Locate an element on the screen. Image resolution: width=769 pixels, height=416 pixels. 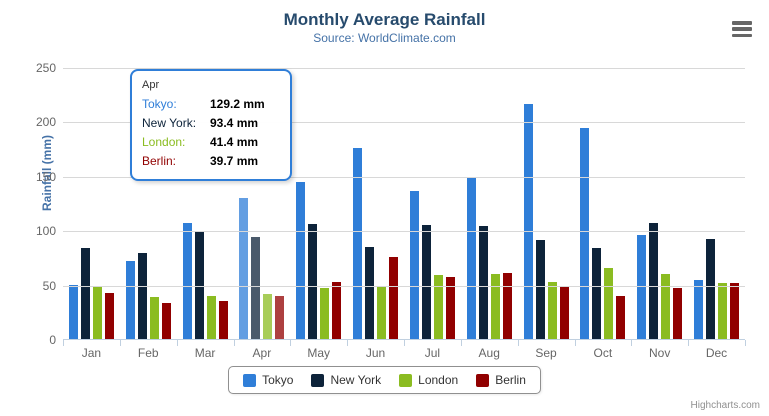
legend-box: Tokyo New York London Berlin is located at coordinates (384, 380).